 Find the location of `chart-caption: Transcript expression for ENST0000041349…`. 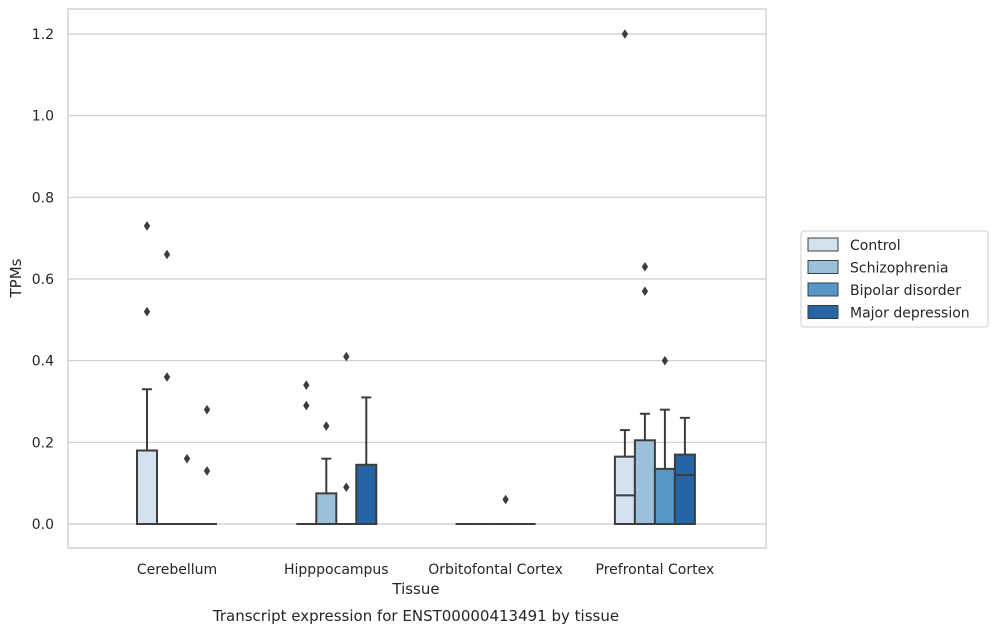

chart-caption: Transcript expression for ENST0000041349… is located at coordinates (415, 616).